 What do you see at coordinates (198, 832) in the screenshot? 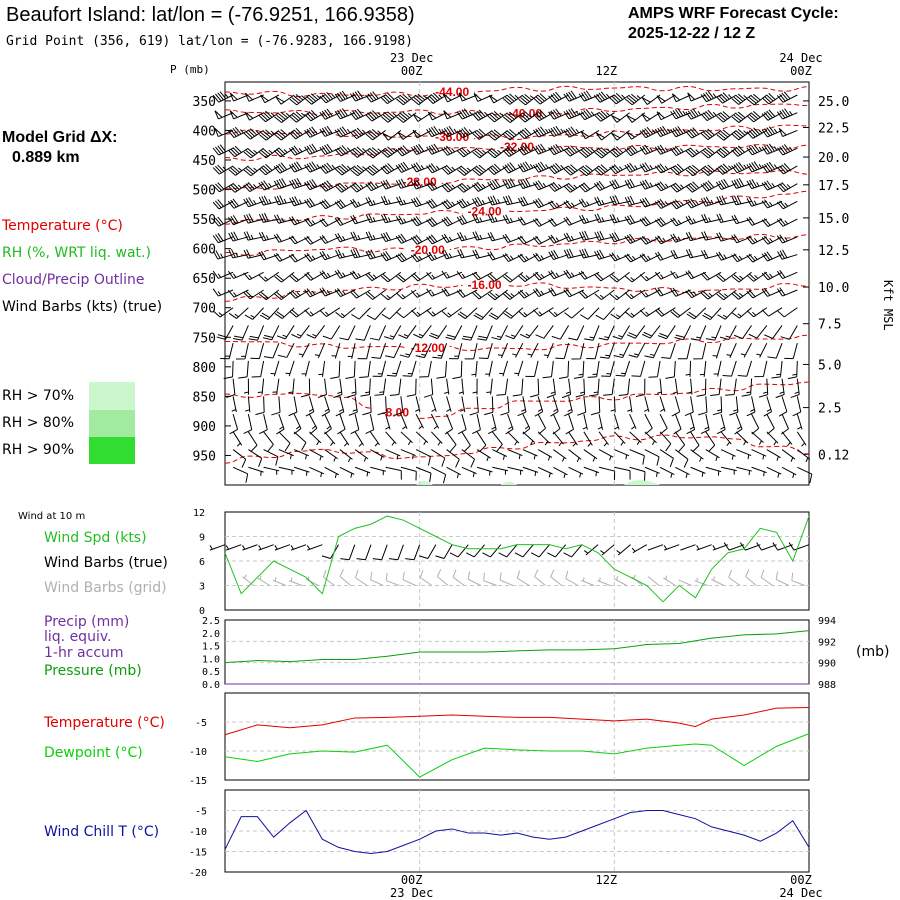
I see `windchill-tick-label: -10` at bounding box center [198, 832].